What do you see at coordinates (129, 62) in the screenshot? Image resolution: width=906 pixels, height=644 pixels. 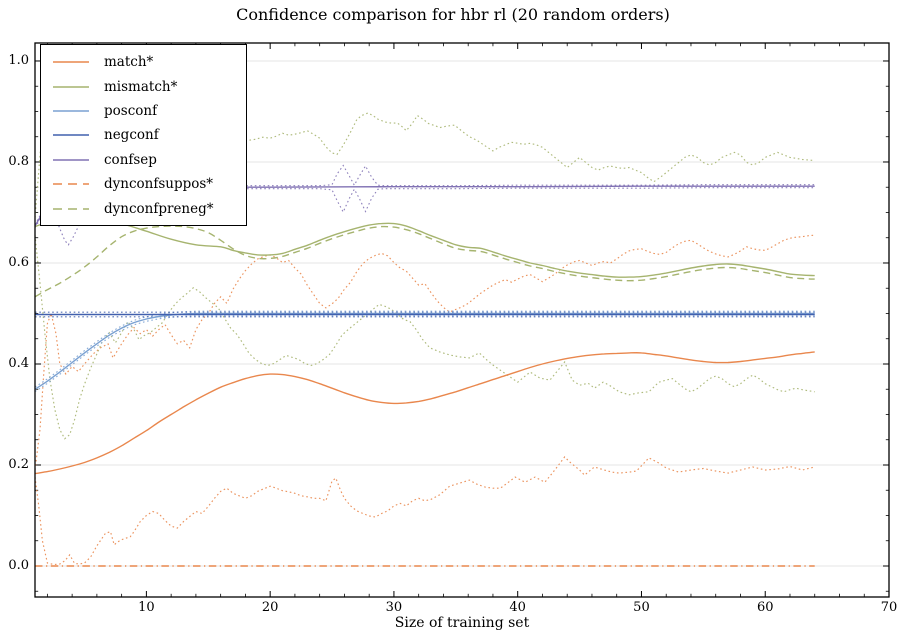 I see `legend-label: match*` at bounding box center [129, 62].